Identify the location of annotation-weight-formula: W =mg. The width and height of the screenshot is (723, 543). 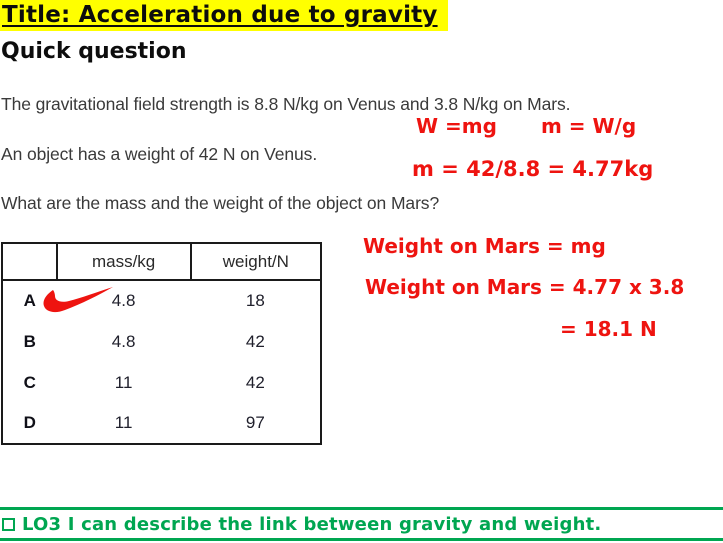
(456, 126).